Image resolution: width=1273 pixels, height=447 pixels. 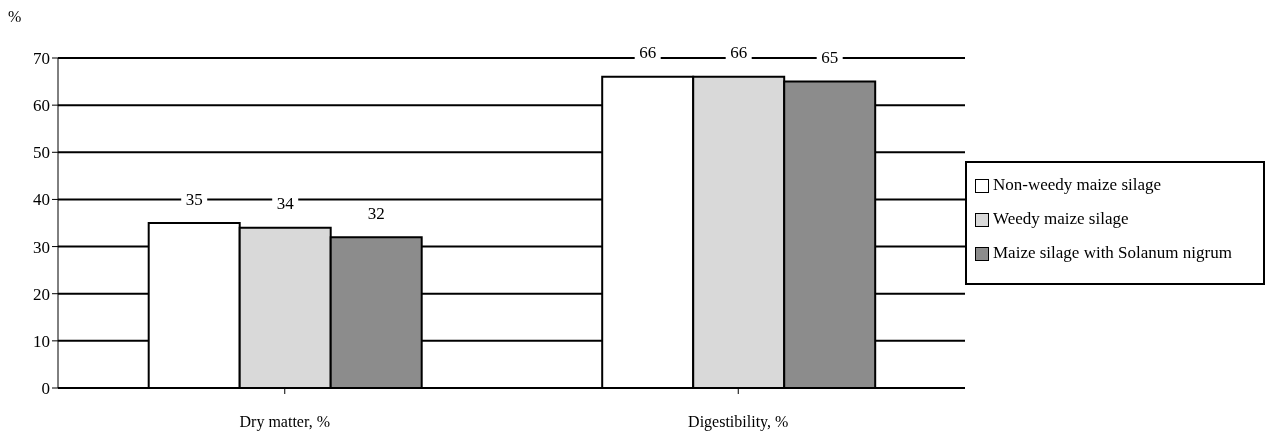 What do you see at coordinates (41, 59) in the screenshot?
I see `y-tick-label: 70` at bounding box center [41, 59].